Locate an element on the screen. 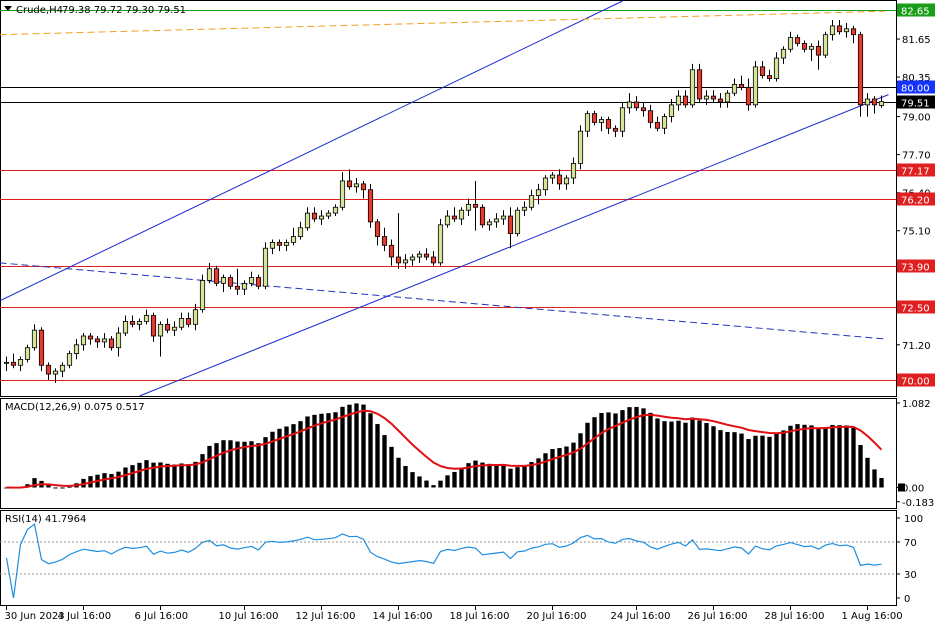 This screenshot has width=936, height=624. dropdown-triangle-icon is located at coordinates (8, 8).